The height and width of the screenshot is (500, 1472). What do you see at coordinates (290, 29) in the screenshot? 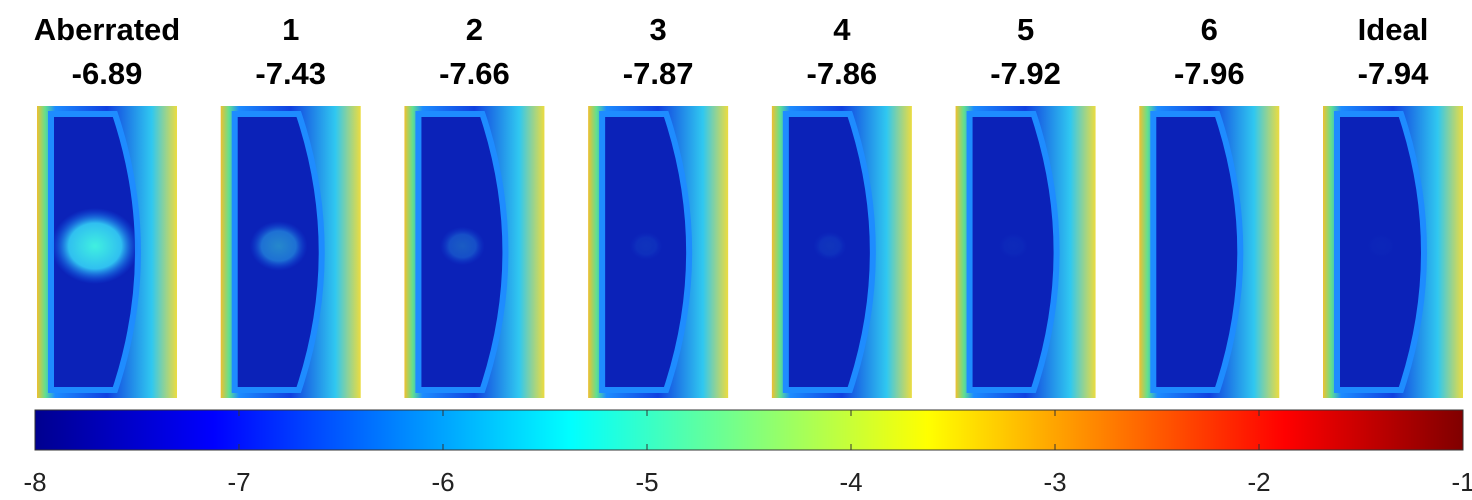
I see `panel-title: 1` at bounding box center [290, 29].